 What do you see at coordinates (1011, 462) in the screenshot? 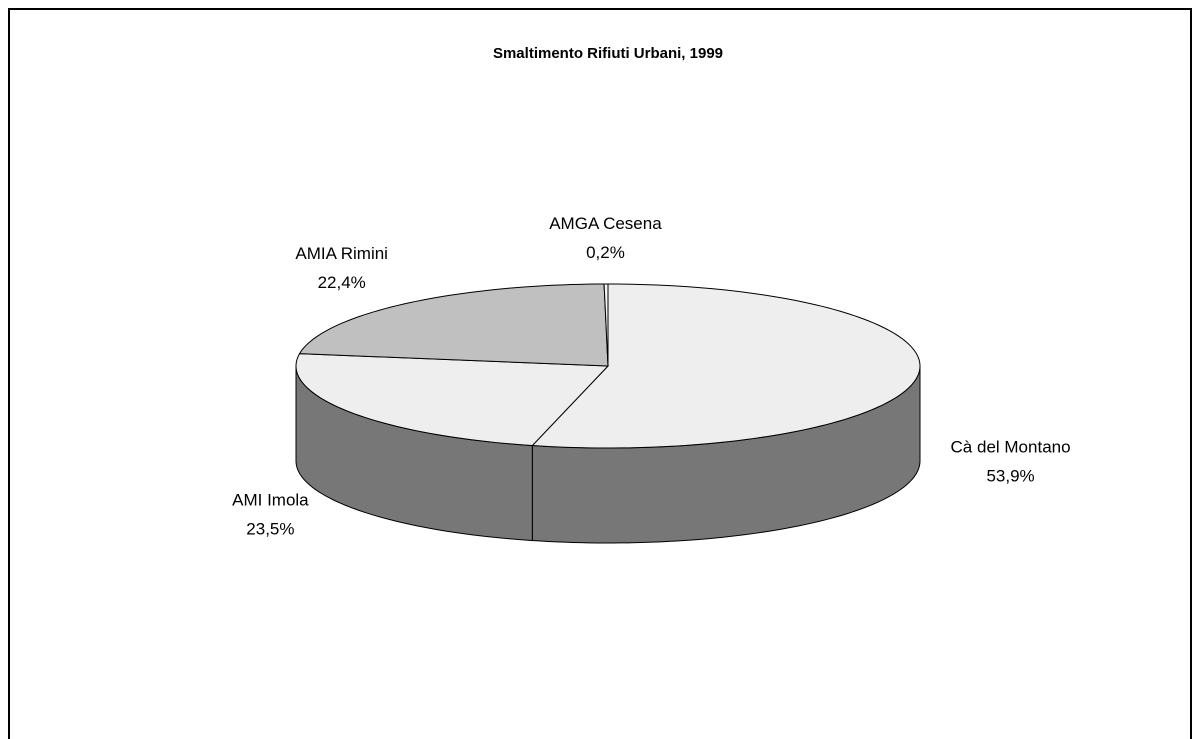
I see `data-label: Cà del Montano 53,9%` at bounding box center [1011, 462].